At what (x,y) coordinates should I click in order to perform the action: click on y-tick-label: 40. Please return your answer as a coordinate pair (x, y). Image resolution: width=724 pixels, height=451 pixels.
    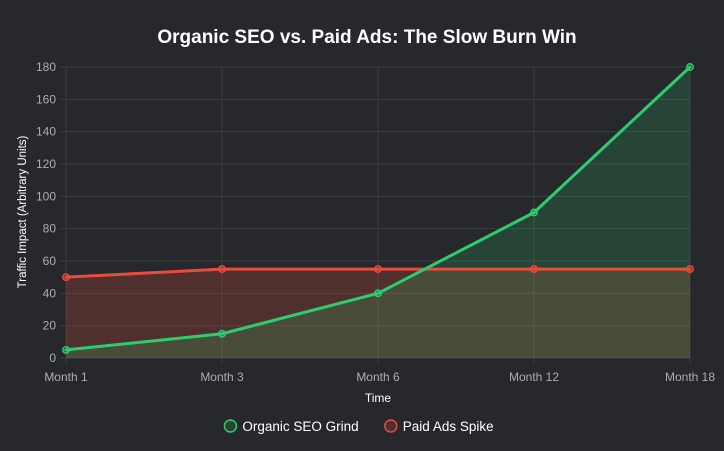
    Looking at the image, I should click on (50, 293).